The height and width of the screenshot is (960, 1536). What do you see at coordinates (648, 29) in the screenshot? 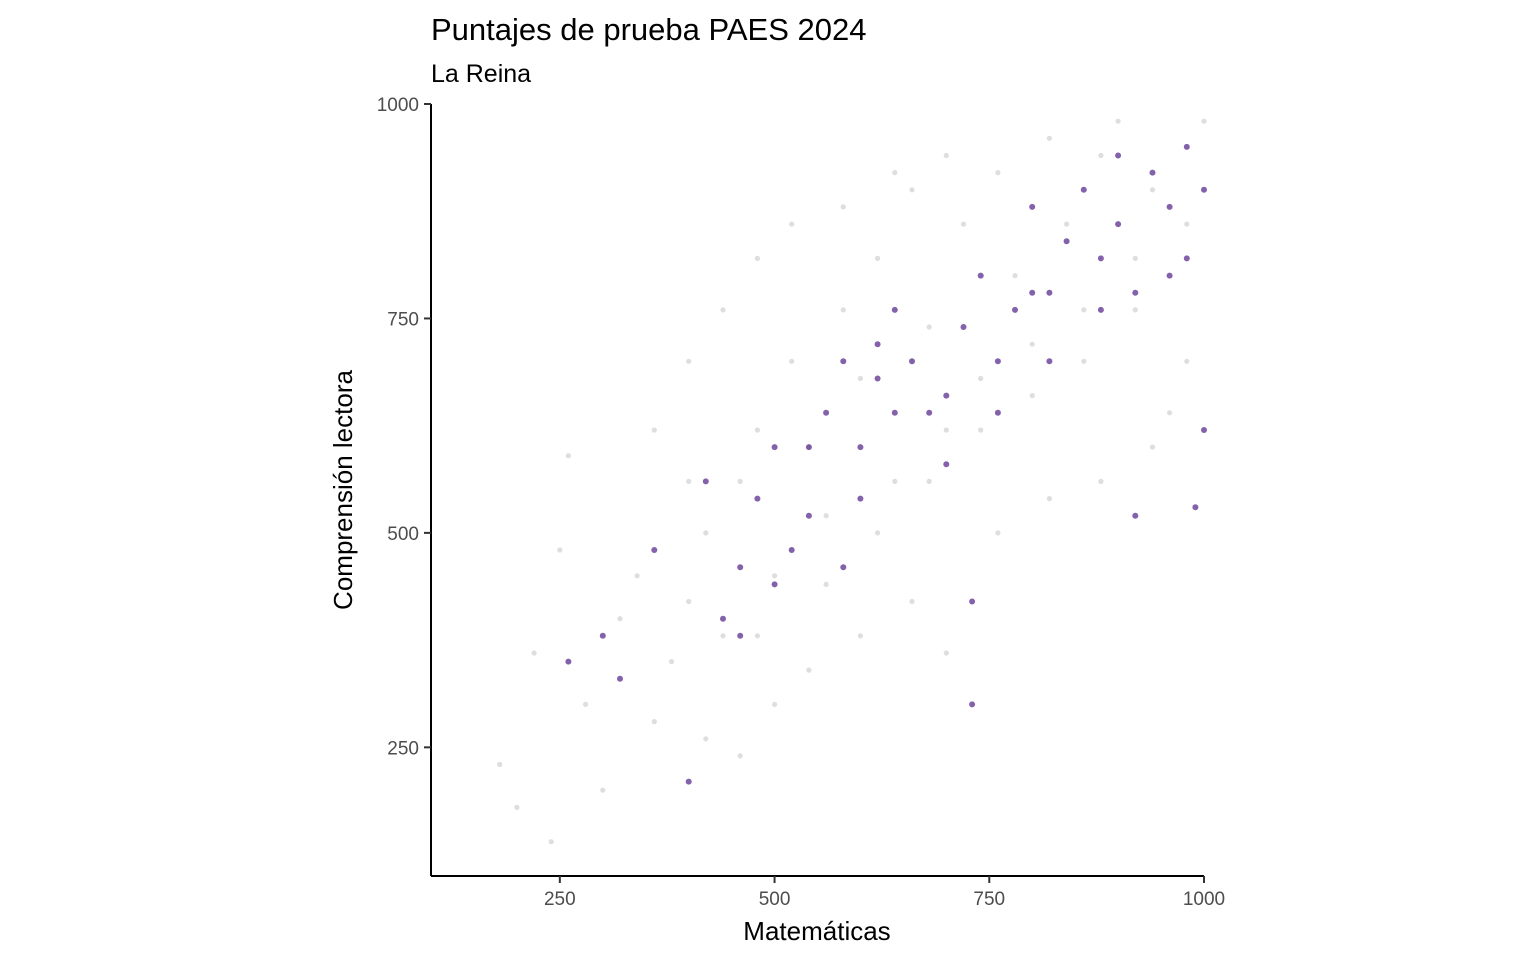
I see `chart-title: Puntajes de prueba PAES 2024` at bounding box center [648, 29].